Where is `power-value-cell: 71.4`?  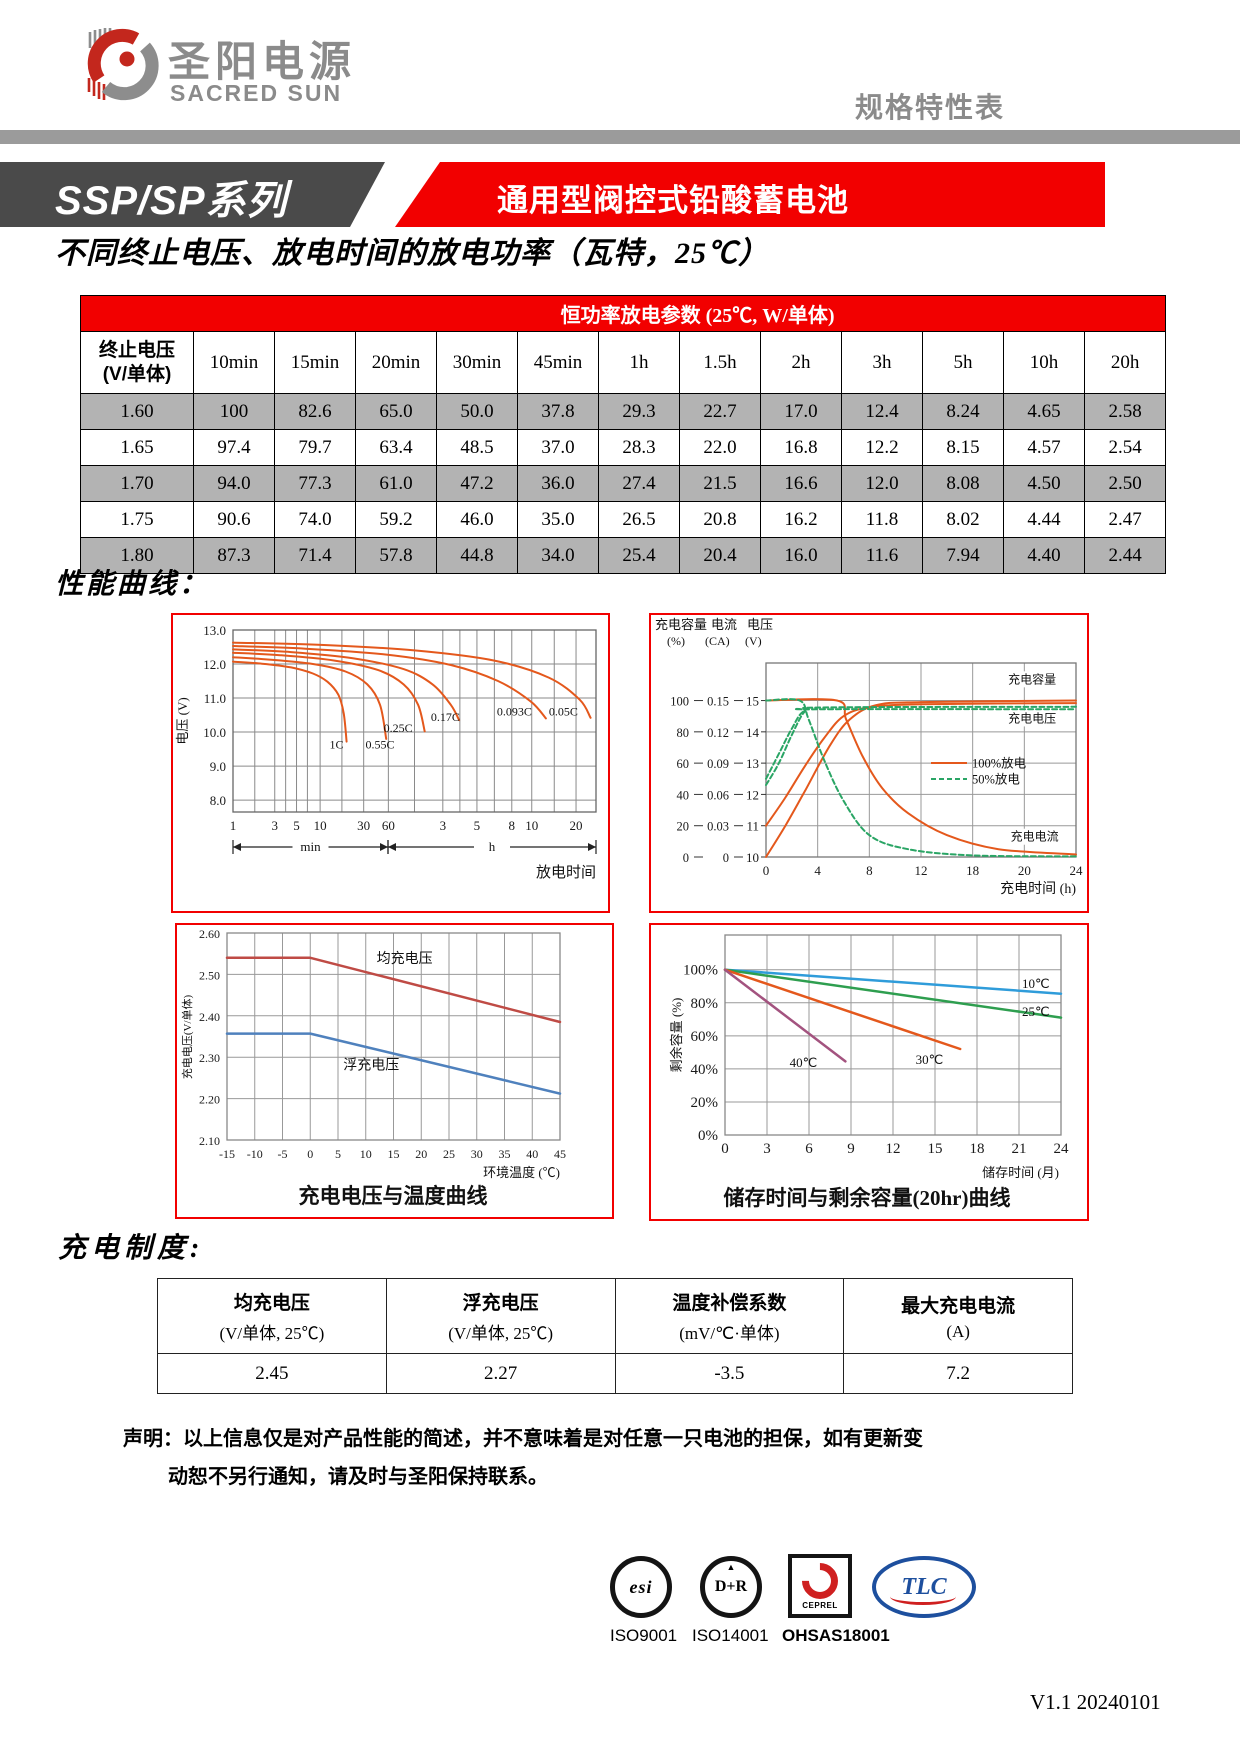 power-value-cell: 71.4 is located at coordinates (315, 555).